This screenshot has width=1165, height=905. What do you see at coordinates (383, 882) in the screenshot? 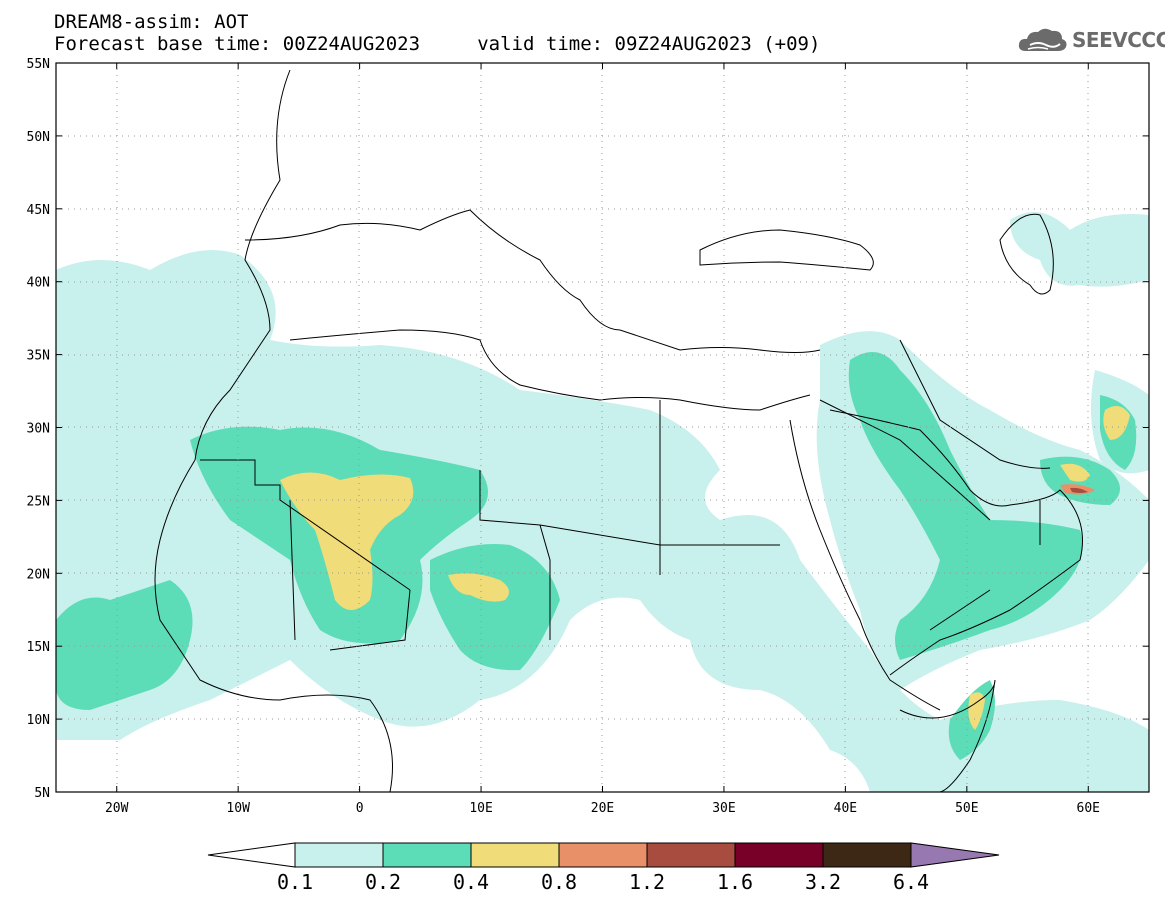
I see `colorbar-label: 0.2` at bounding box center [383, 882].